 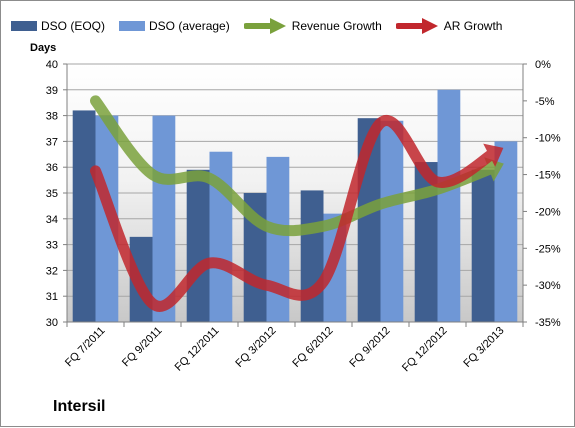 I want to click on y-axis-title: Days, so click(x=43, y=48).